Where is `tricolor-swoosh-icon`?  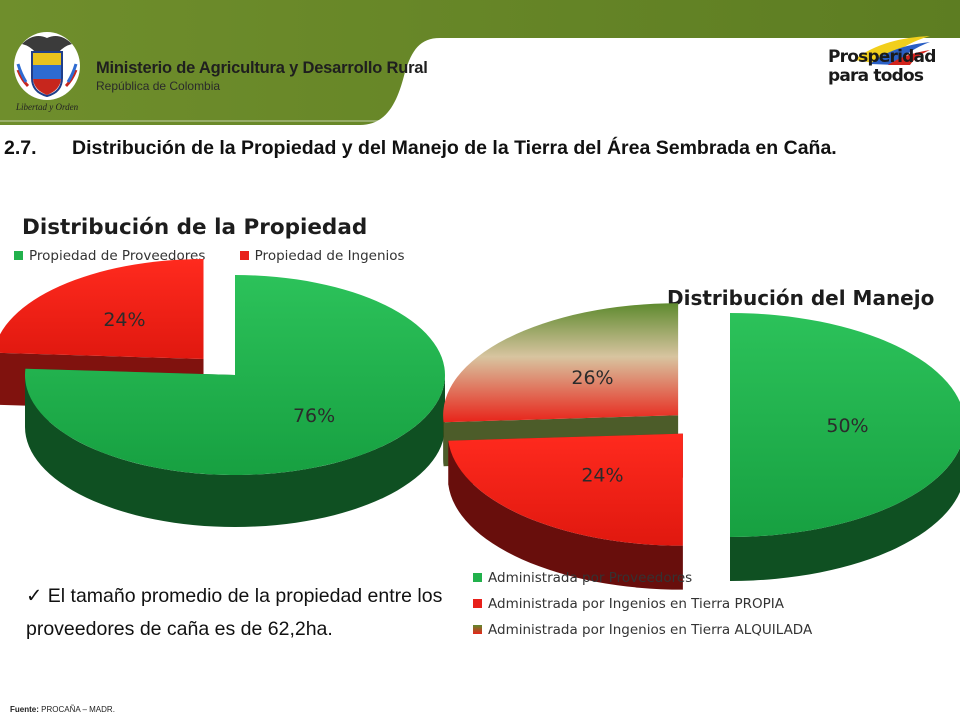
tricolor-swoosh-icon is located at coordinates (892, 50).